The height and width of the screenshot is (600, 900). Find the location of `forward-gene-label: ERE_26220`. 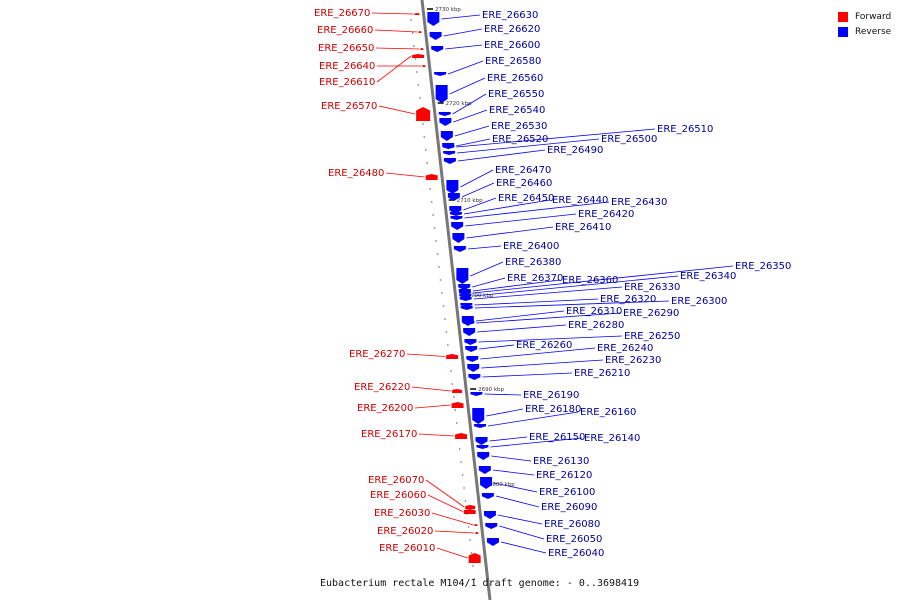

forward-gene-label: ERE_26220 is located at coordinates (382, 387).